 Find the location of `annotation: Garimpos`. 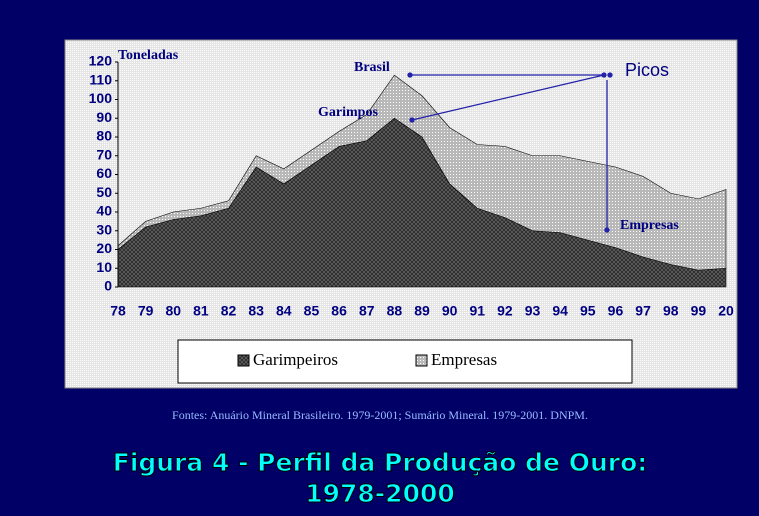

annotation: Garimpos is located at coordinates (348, 112).